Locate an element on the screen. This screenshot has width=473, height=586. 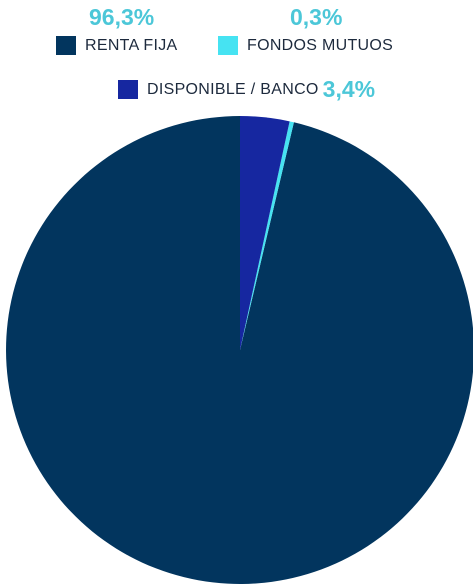
legend-label-disponible-banco: DISPONIBLE / BANCO is located at coordinates (233, 89).